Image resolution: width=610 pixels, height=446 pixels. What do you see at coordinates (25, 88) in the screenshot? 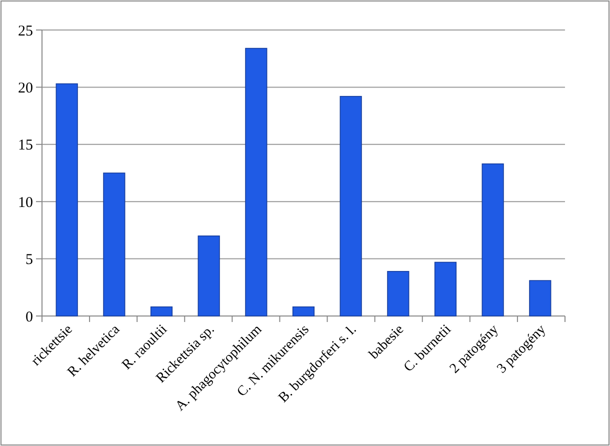
I see `y-tick-label: 20` at bounding box center [25, 88].